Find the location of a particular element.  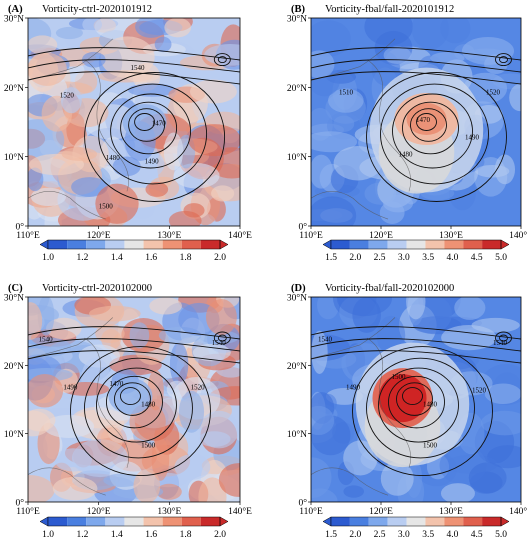

colorbar-tick-label: 4.5 is located at coordinates (477, 258).